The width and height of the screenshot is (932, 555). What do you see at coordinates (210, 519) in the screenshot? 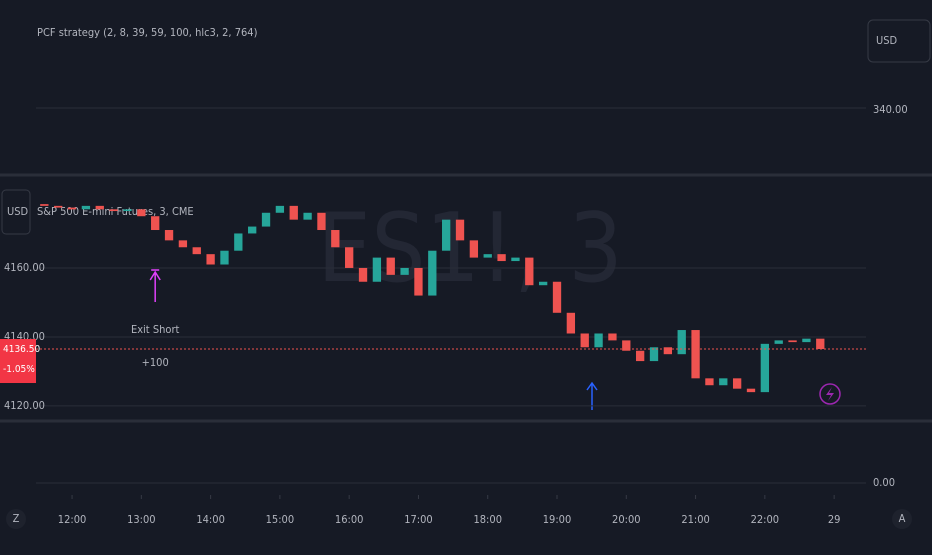
I see `x-tick-label: 14:00` at bounding box center [210, 519].